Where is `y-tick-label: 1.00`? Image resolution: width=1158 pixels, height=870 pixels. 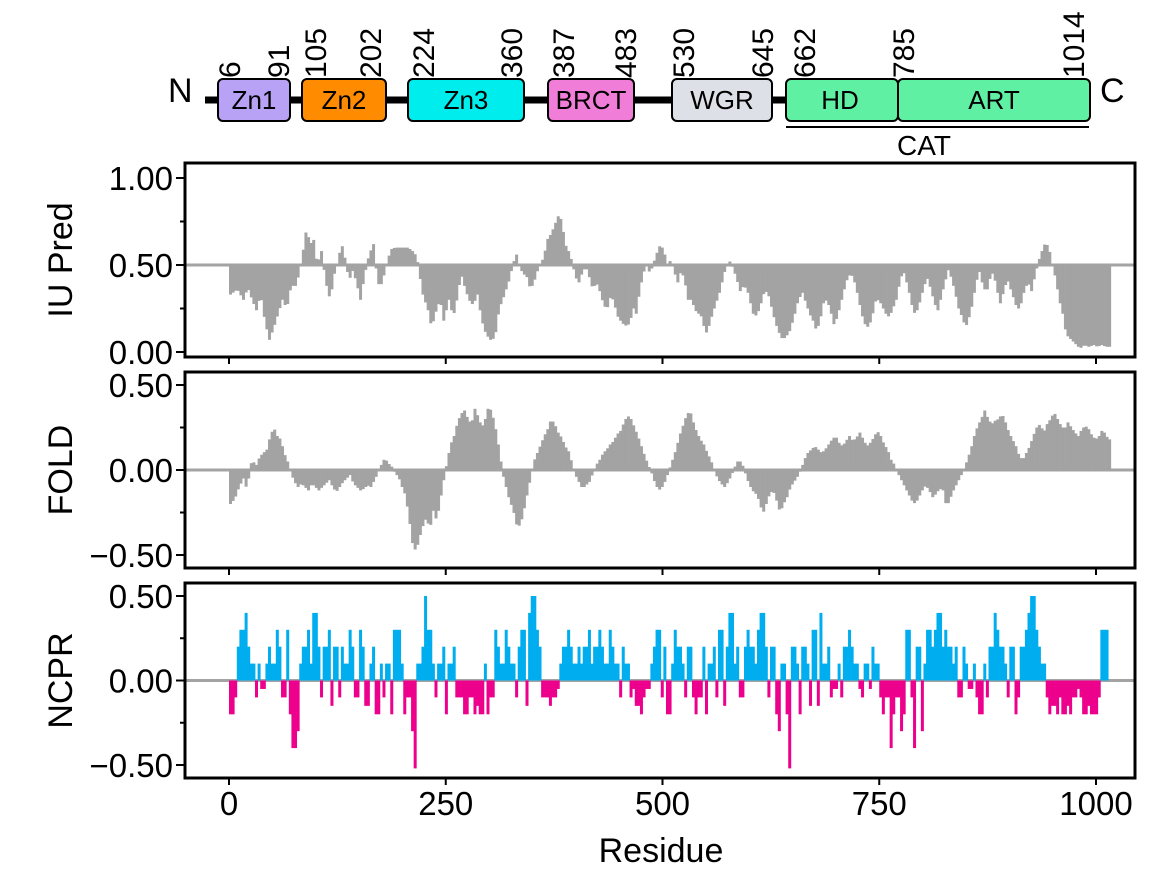
y-tick-label: 1.00 is located at coordinates (141, 178).